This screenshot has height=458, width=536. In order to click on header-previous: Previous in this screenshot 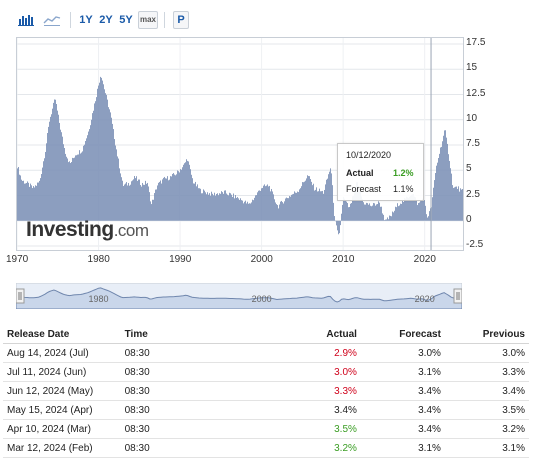, I will do `click(486, 335)`.